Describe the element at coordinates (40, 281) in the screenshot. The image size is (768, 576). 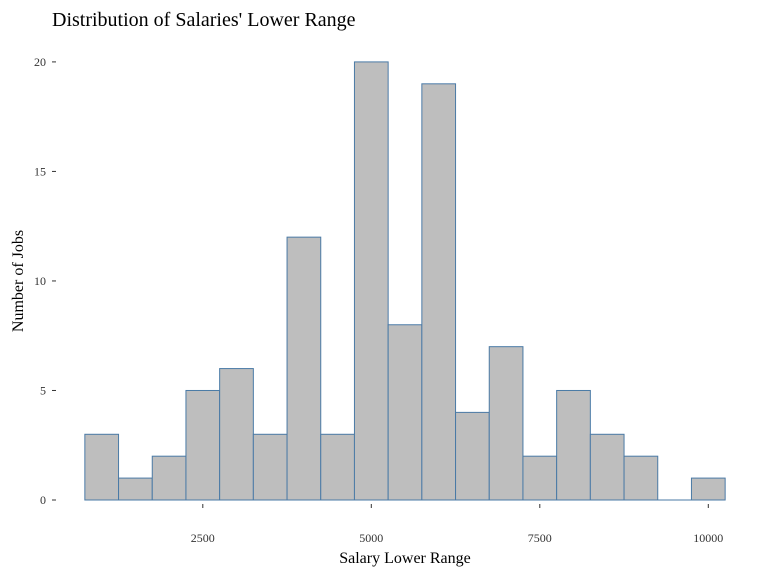
I see `y-tick-label: 10` at that location.